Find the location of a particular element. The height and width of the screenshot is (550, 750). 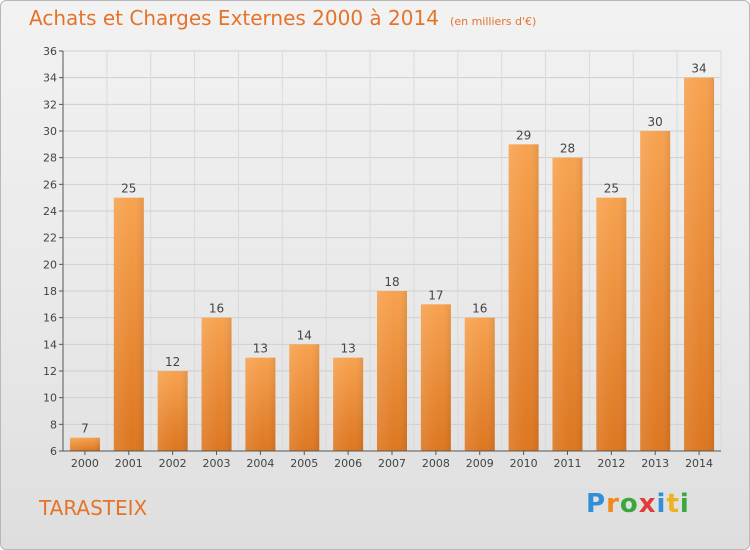

y-tick-label: 22 is located at coordinates (50, 238).